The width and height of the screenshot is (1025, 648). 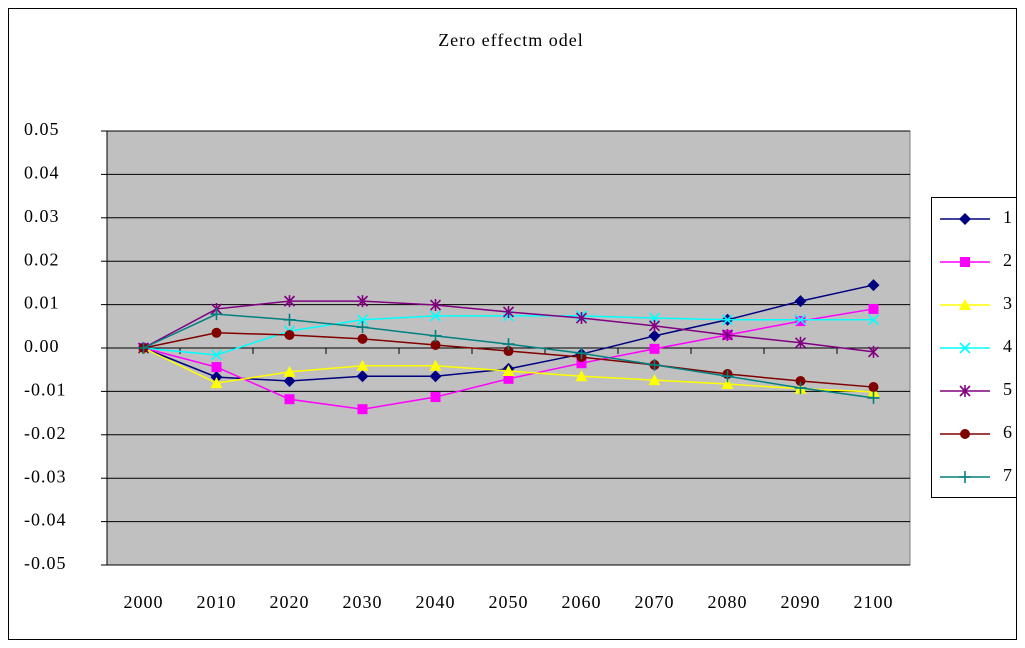 What do you see at coordinates (363, 602) in the screenshot?
I see `x-tick-label: 2030` at bounding box center [363, 602].